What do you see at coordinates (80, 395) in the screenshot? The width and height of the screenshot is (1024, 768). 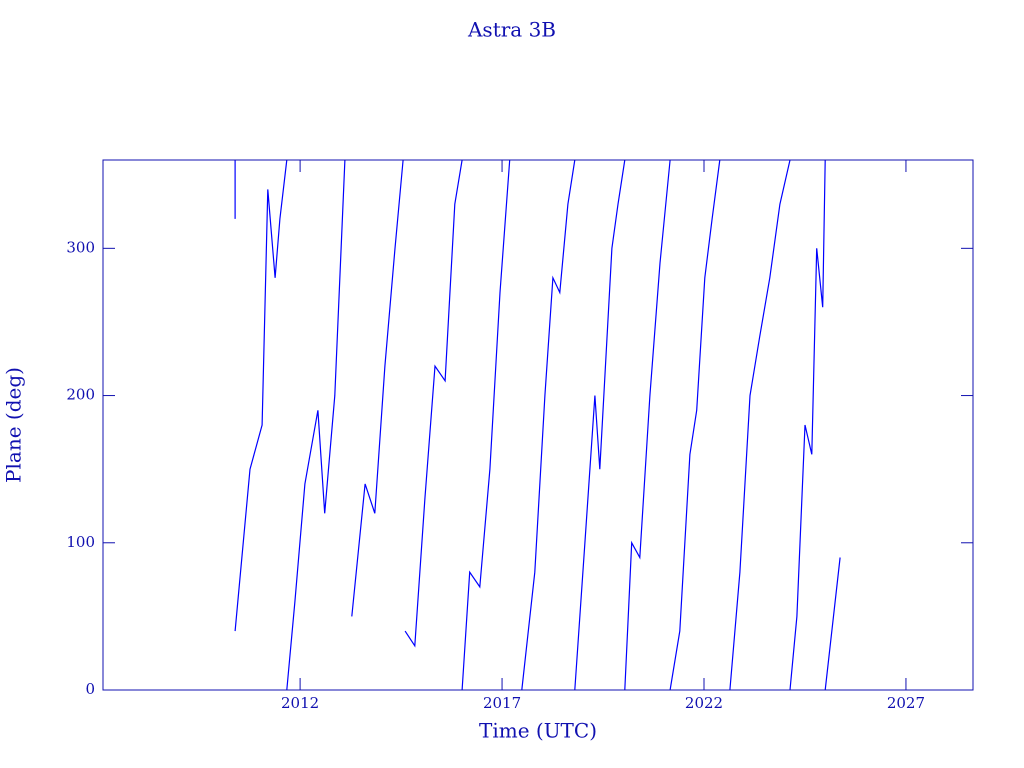 I see `y-tick-label: 200` at bounding box center [80, 395].